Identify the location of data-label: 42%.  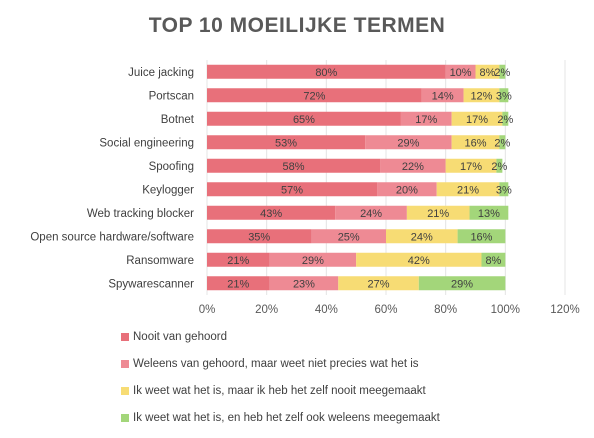
(419, 261).